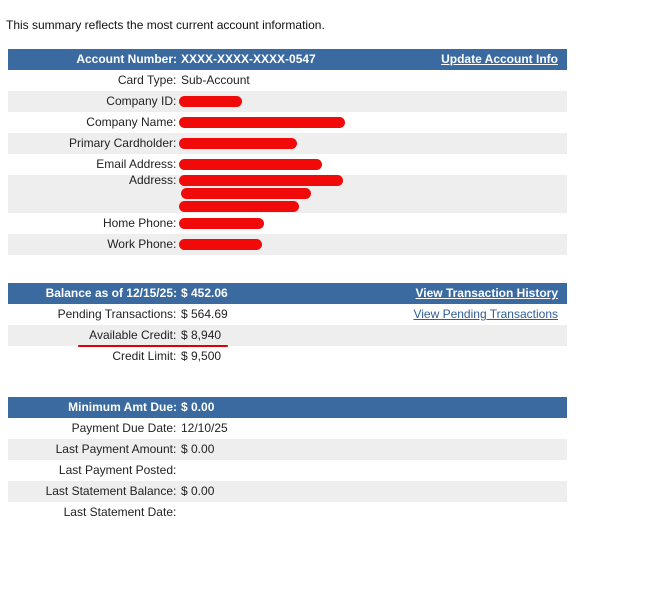  What do you see at coordinates (215, 80) in the screenshot?
I see `card-type-value: Sub-Account` at bounding box center [215, 80].